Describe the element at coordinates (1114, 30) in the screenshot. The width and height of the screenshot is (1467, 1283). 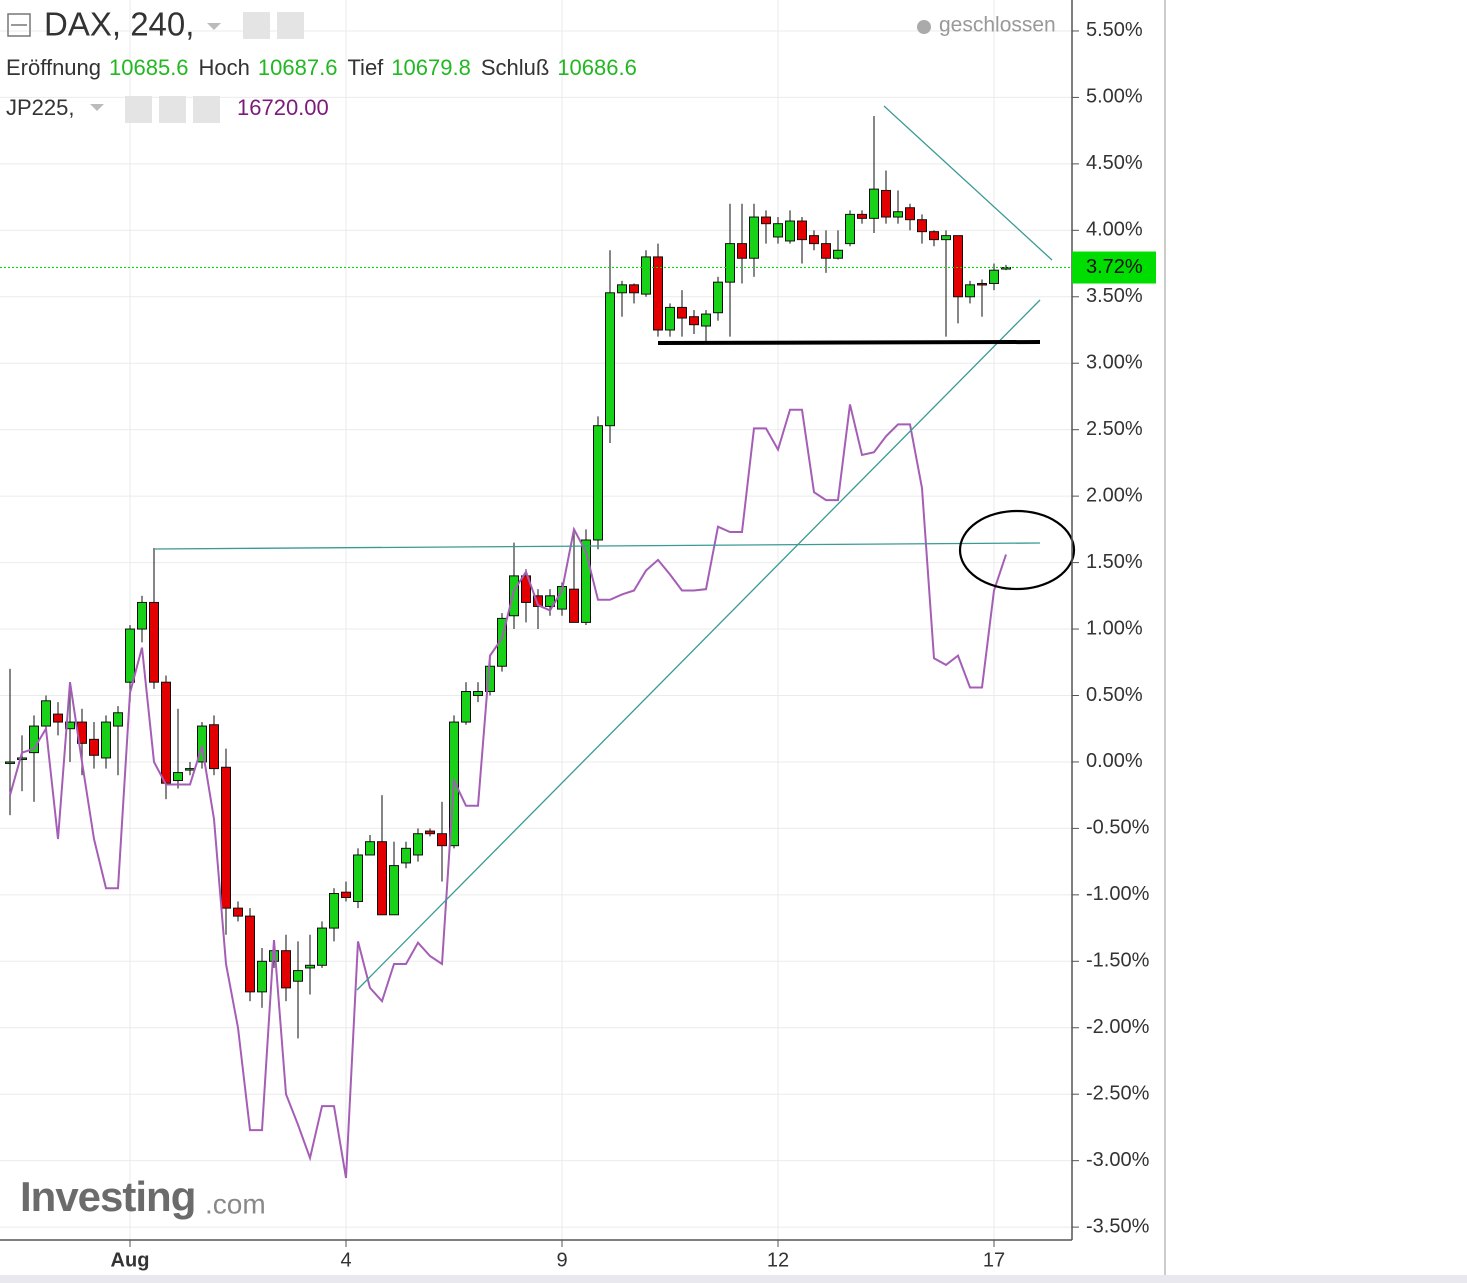
I see `y-tick-label: 5.50%` at that location.